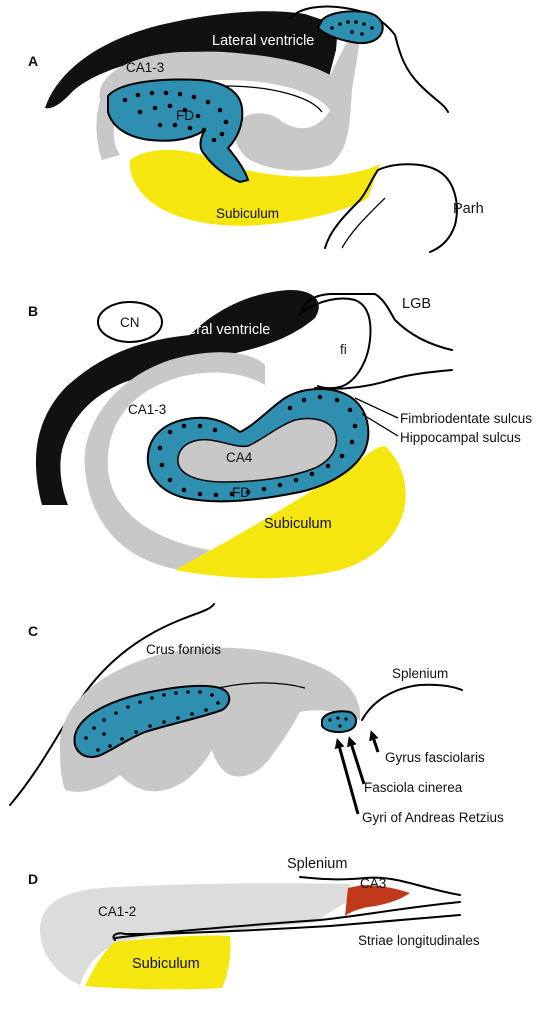 The image size is (538, 1010). What do you see at coordinates (145, 67) in the screenshot?
I see `a-label-ca1-3: CA1-3` at bounding box center [145, 67].